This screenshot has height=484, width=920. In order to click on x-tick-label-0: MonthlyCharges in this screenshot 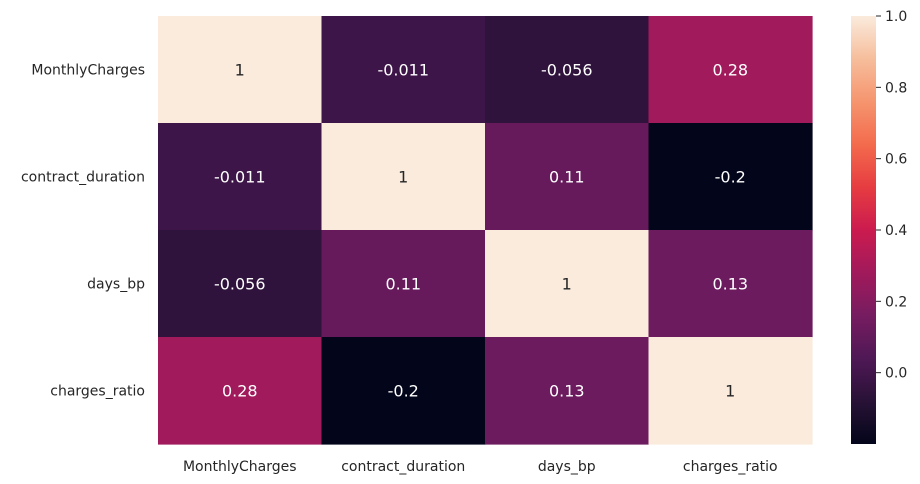, I will do `click(240, 467)`.